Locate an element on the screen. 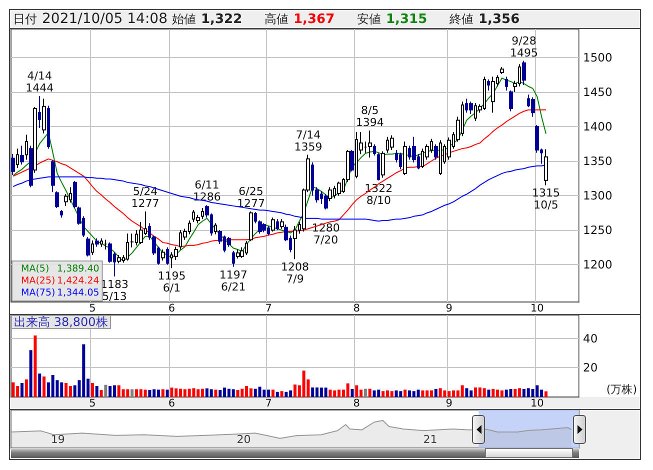 This screenshot has height=470, width=653. y-axis-title: (万株) is located at coordinates (622, 389).